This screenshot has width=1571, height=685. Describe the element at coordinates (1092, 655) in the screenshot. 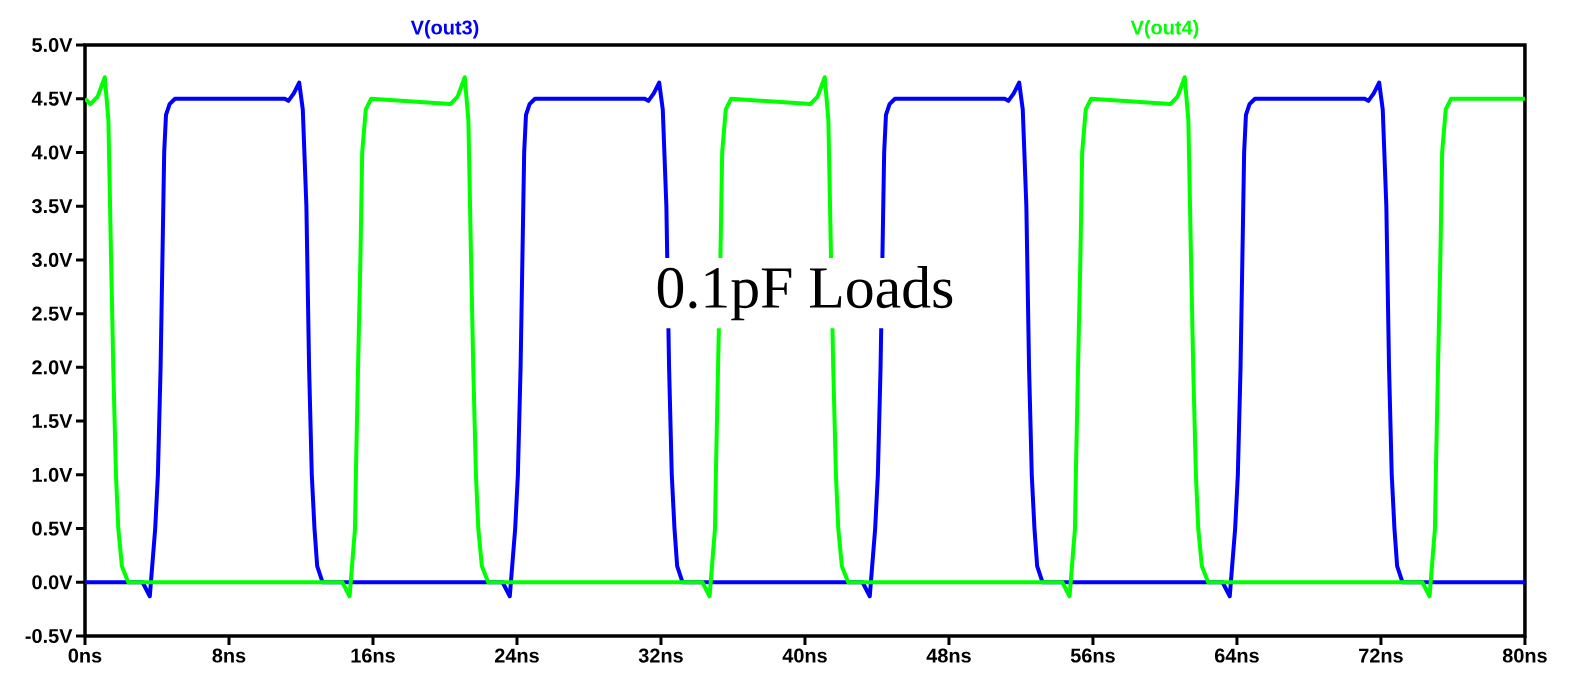

I see `x-tick-label: 56ns` at that location.